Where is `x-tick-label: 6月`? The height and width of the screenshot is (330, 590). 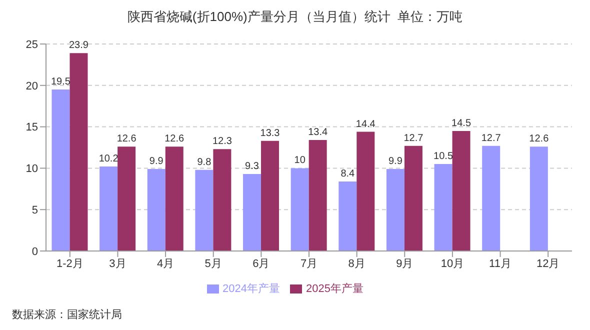
x-tick-label: 6月 is located at coordinates (261, 264).